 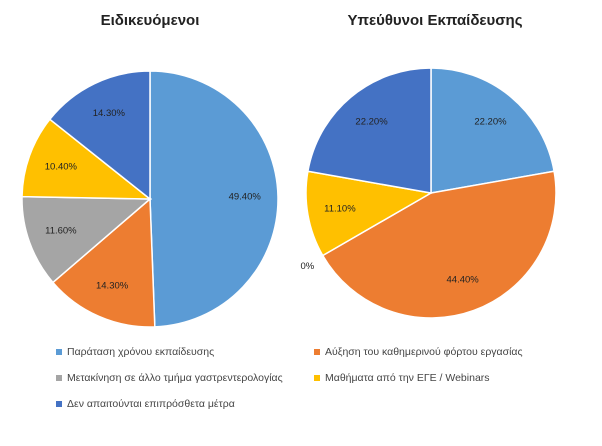 What do you see at coordinates (245, 197) in the screenshot?
I see `slice-data-label: 49.40%` at bounding box center [245, 197].